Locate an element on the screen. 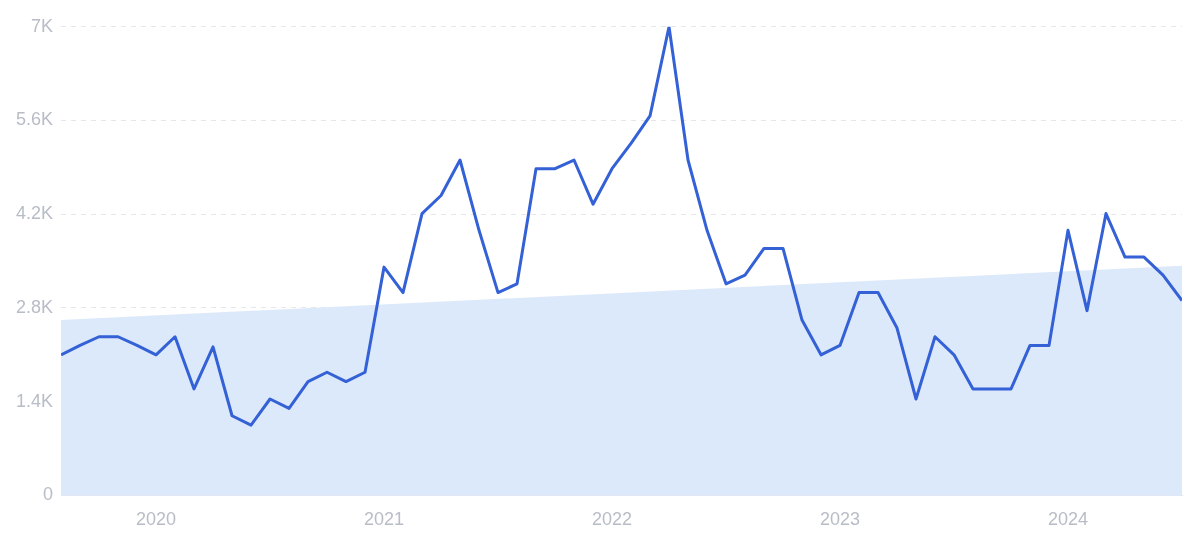  x-tick-label: 2024 is located at coordinates (1068, 519).